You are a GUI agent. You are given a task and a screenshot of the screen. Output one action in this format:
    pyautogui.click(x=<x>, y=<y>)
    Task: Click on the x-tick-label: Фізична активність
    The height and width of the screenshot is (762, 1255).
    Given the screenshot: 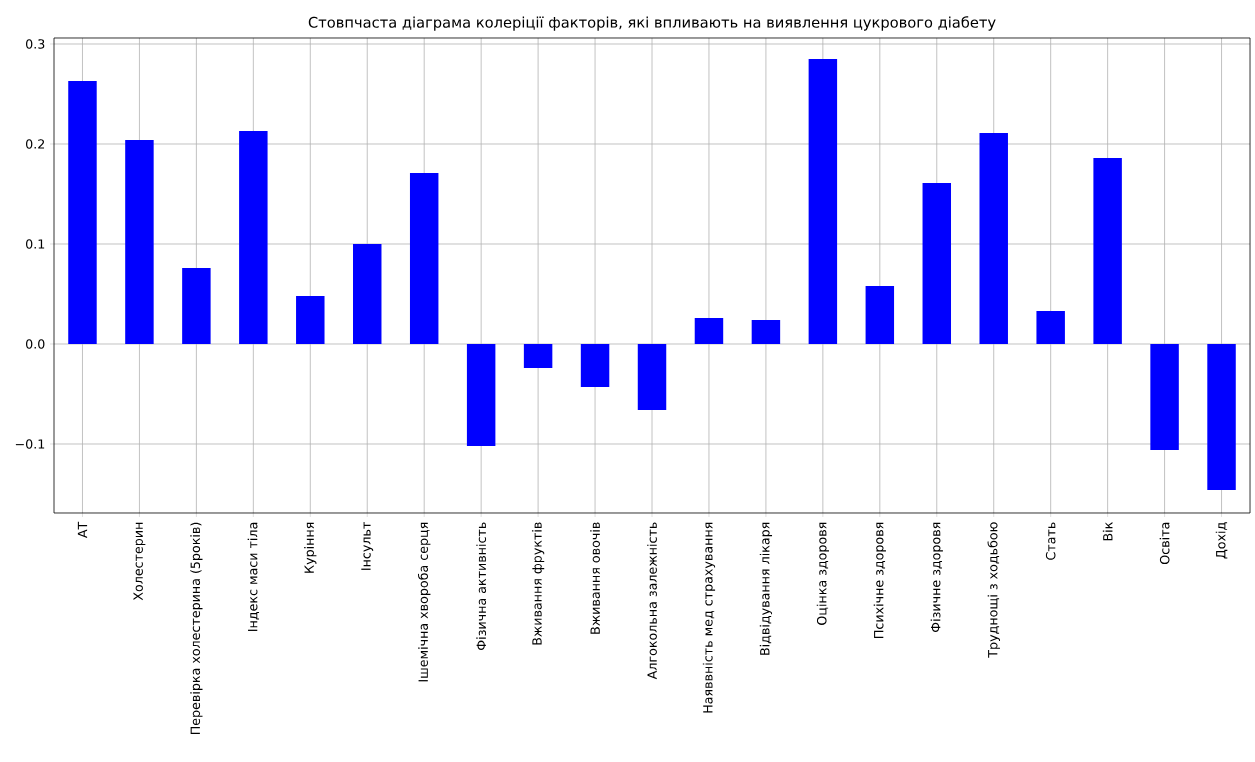 What is the action you would take?
    pyautogui.click(x=481, y=586)
    